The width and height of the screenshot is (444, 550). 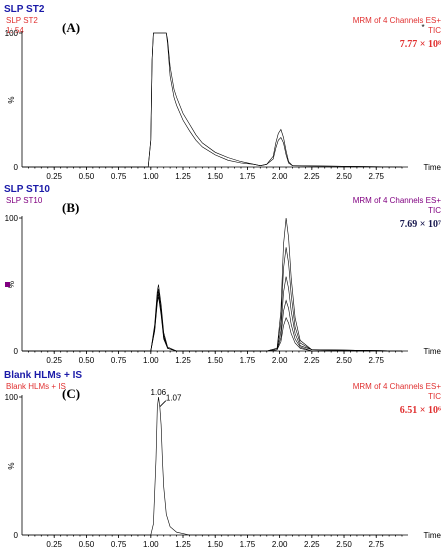 I want to click on peak-annotation-leader, so click(x=163, y=403).